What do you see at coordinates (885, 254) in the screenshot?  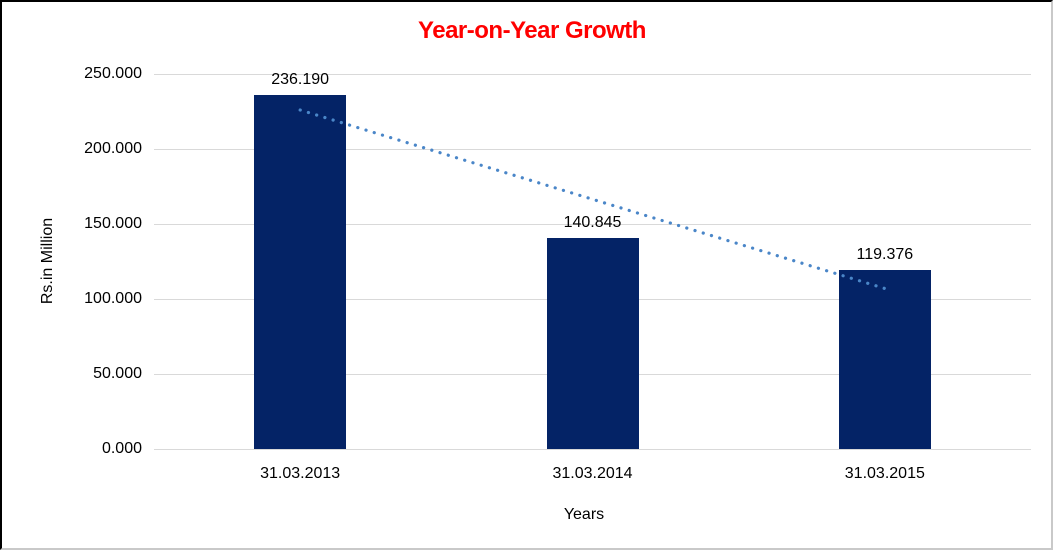 I see `bar-value-label: 119.376` at bounding box center [885, 254].